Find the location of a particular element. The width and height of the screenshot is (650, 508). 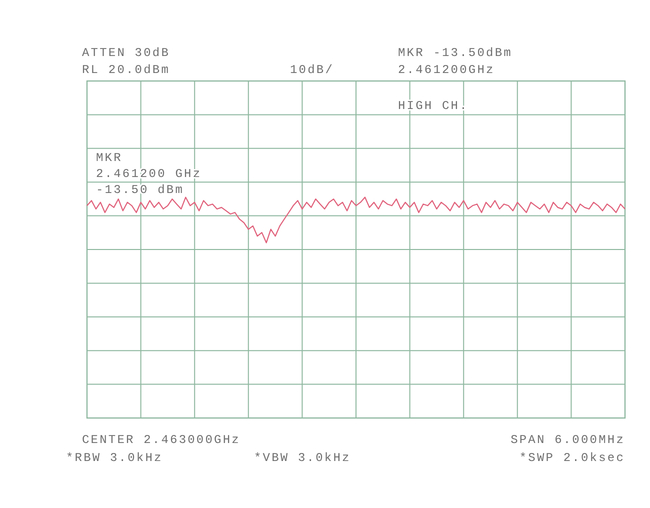

text: *SWP 2.0ksec is located at coordinates (572, 458).